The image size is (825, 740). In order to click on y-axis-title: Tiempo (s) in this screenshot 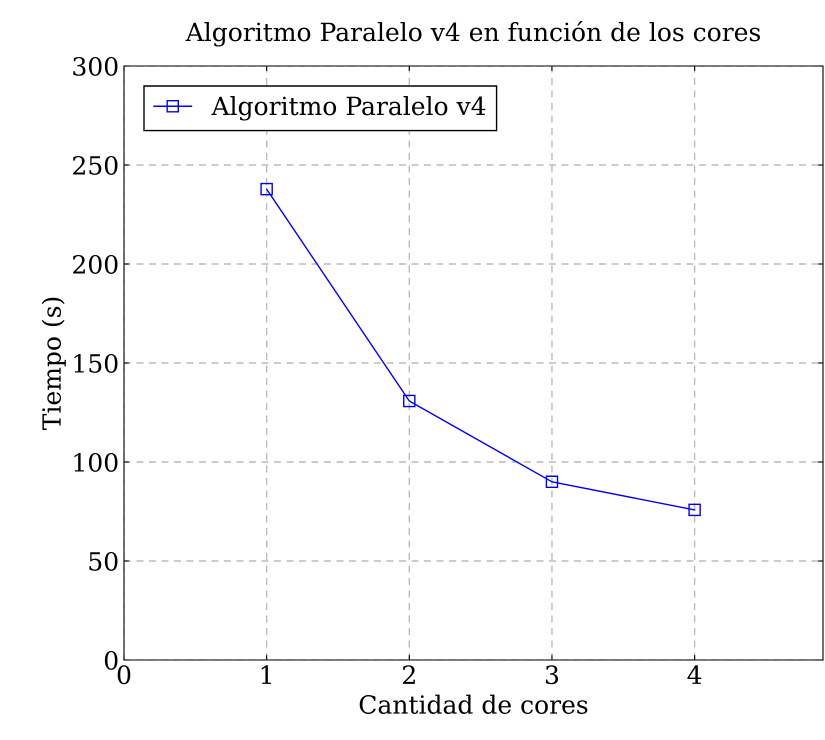, I will do `click(54, 364)`.